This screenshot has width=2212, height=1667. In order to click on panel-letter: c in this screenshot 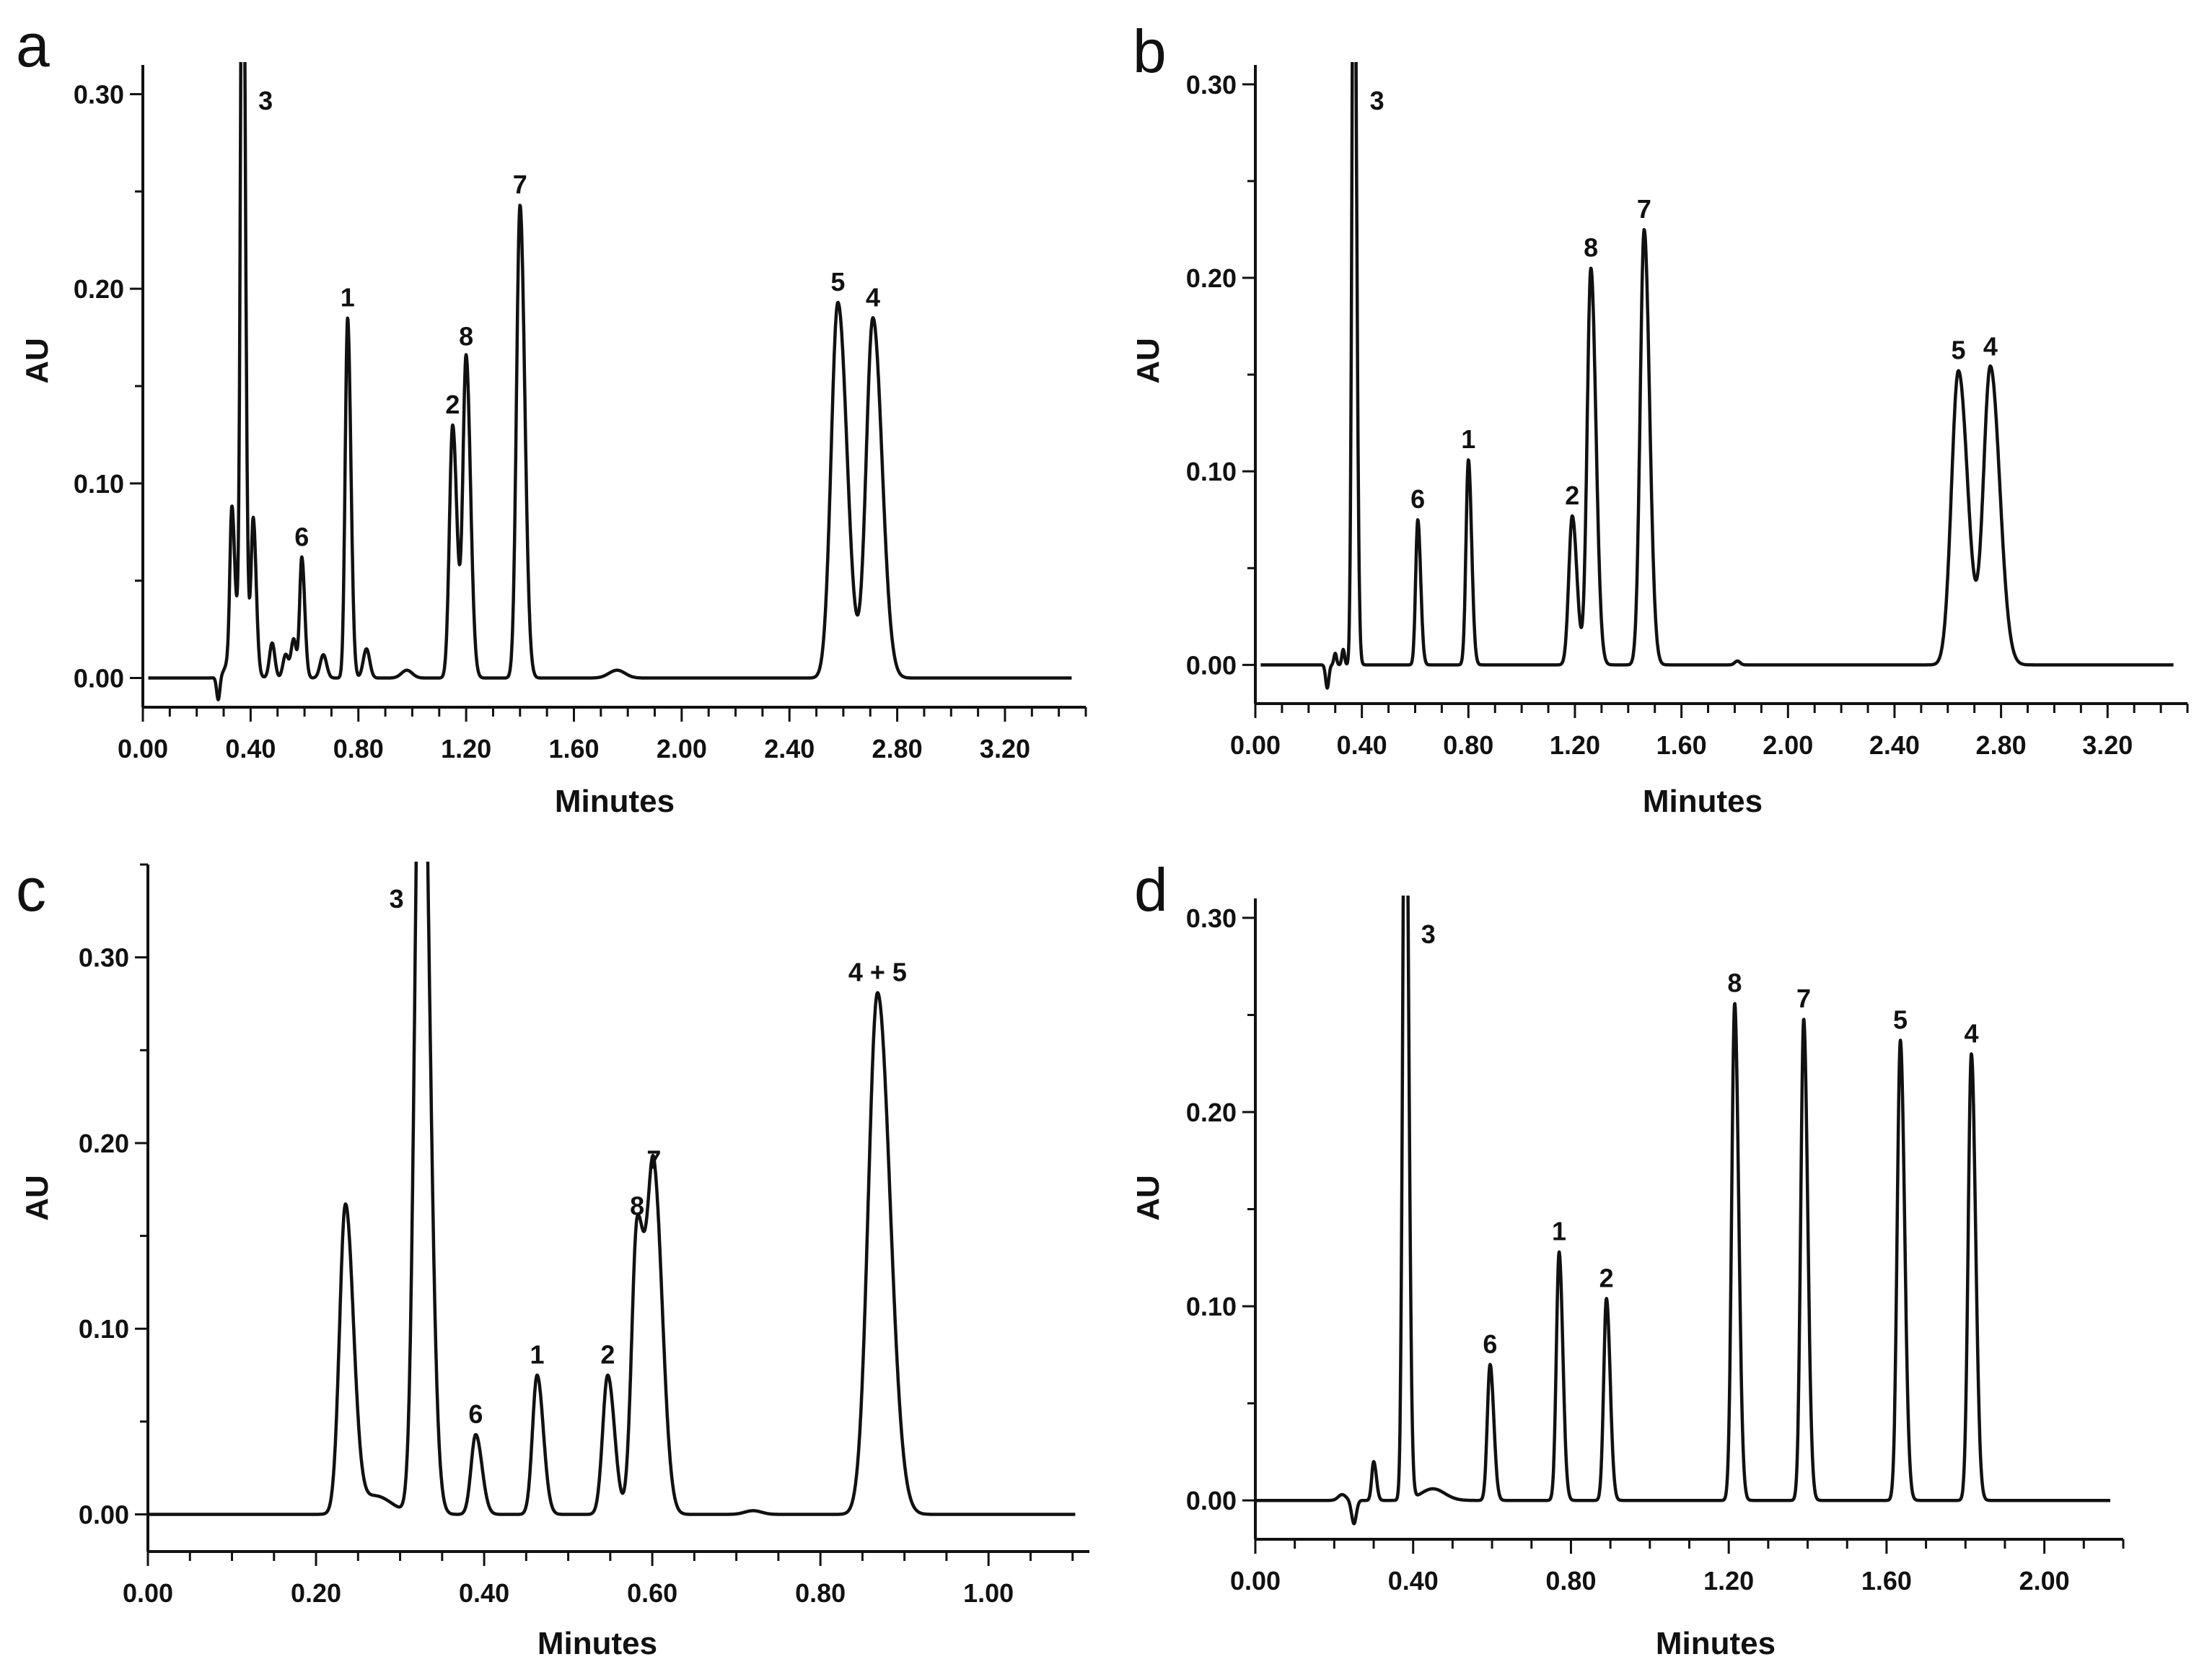, I will do `click(31, 890)`.